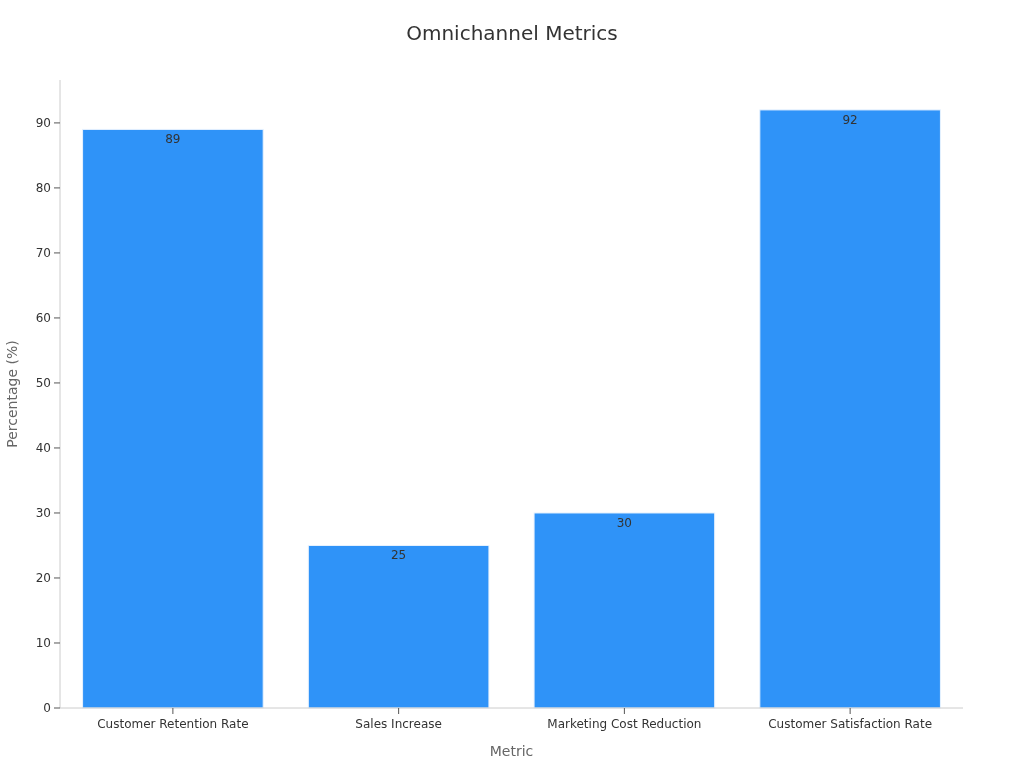  Describe the element at coordinates (43, 578) in the screenshot. I see `y-tick-label: 20` at that location.